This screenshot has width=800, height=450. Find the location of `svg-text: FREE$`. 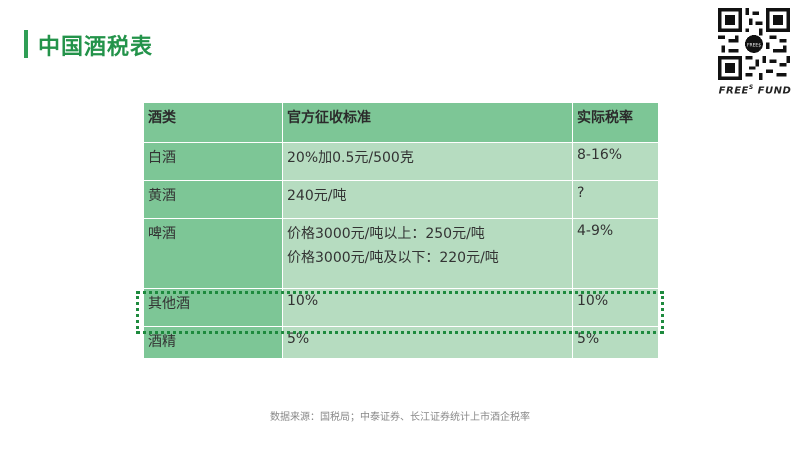

svg-text: FREE$ is located at coordinates (754, 45).